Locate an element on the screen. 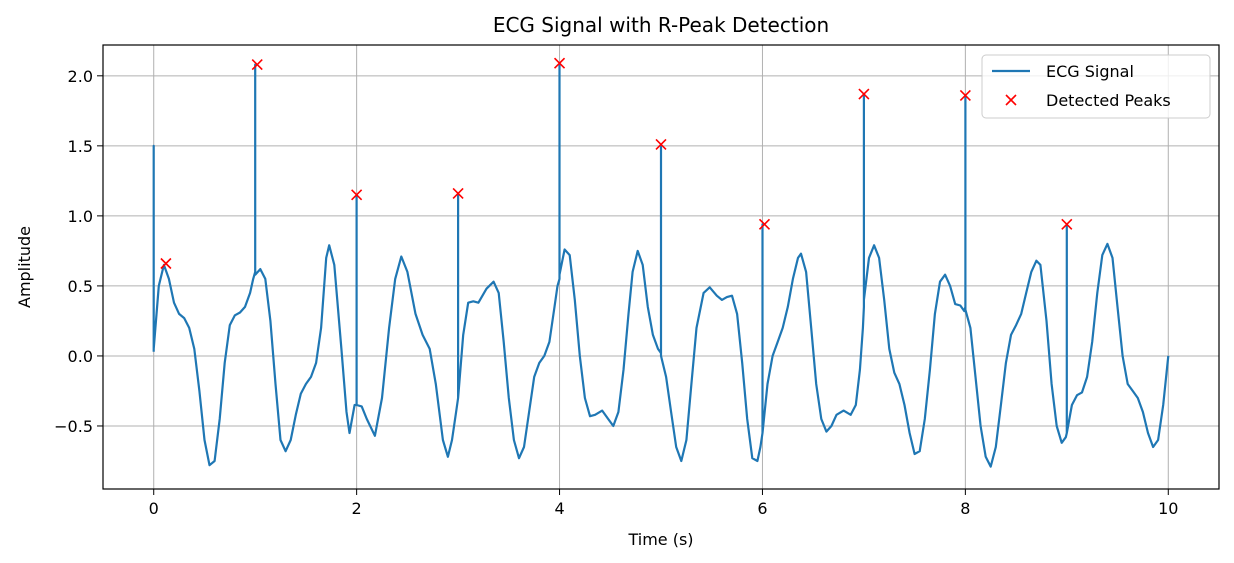 This screenshot has height=563, width=1234. legend-peak-marker is located at coordinates (1011, 100).